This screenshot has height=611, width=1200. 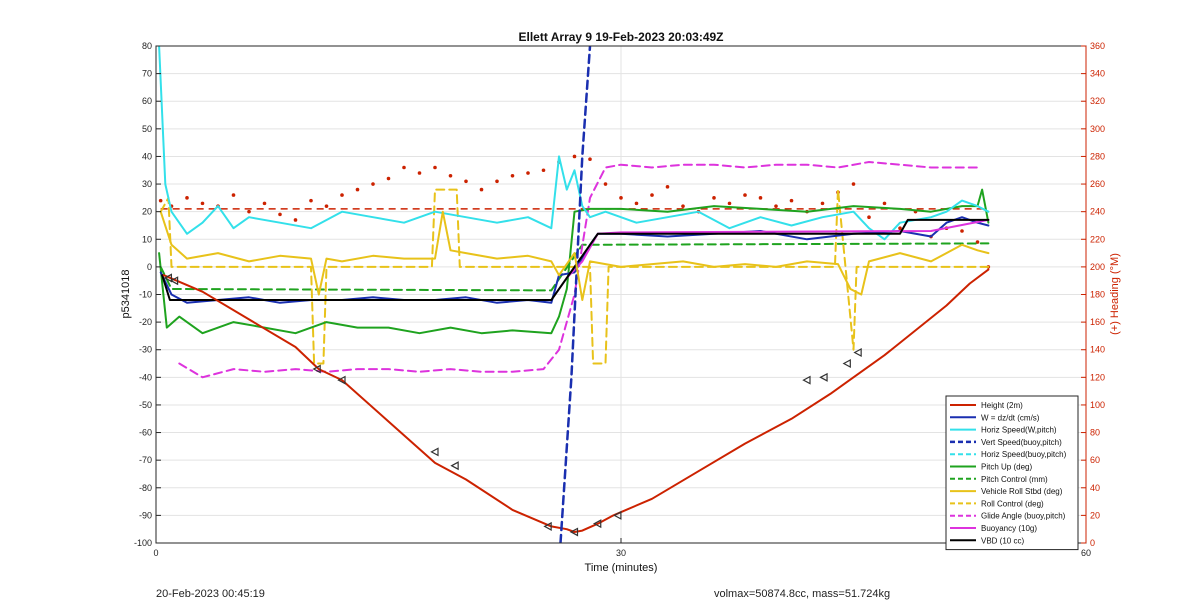 I want to click on x-axis-label: Time (minutes), so click(x=621, y=568).